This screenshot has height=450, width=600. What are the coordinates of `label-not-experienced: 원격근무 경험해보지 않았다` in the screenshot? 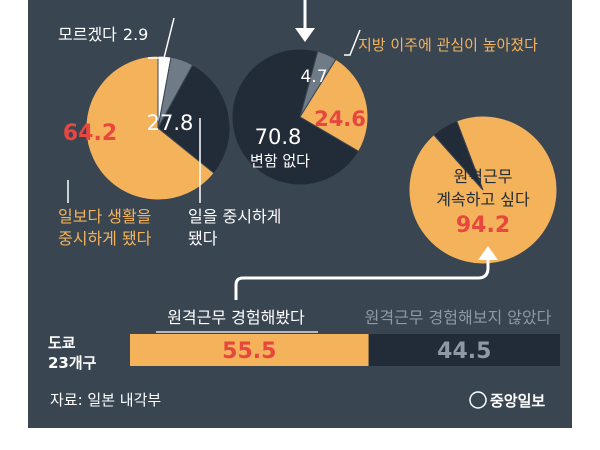 It's located at (458, 317).